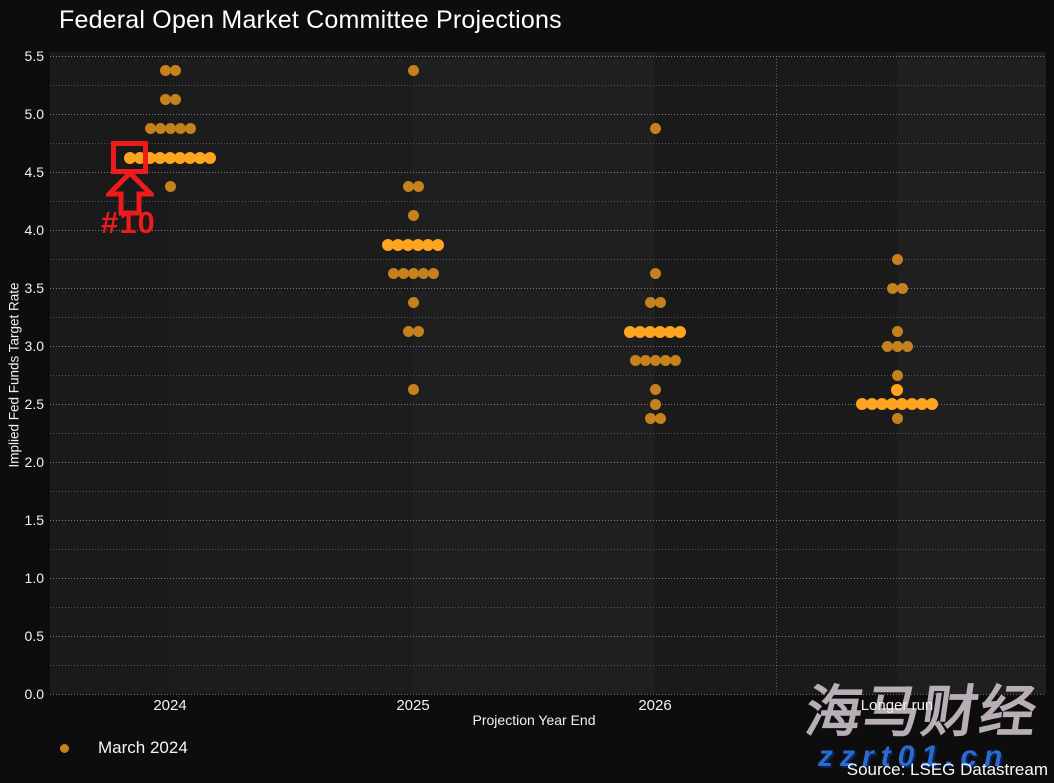 The width and height of the screenshot is (1054, 783). I want to click on dot-2026-2.625, so click(655, 389).